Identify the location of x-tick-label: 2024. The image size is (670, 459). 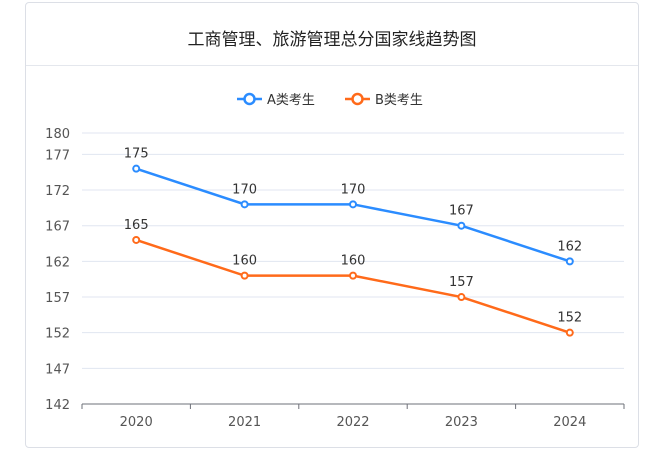
(569, 422).